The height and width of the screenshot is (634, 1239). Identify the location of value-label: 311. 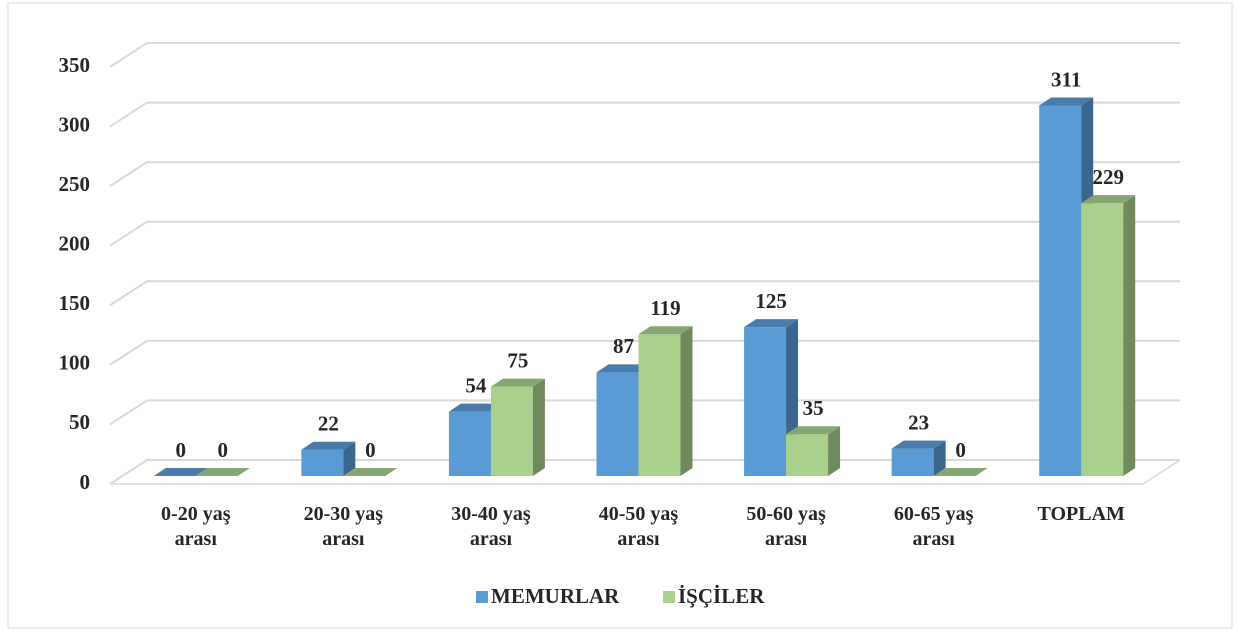
(1066, 79).